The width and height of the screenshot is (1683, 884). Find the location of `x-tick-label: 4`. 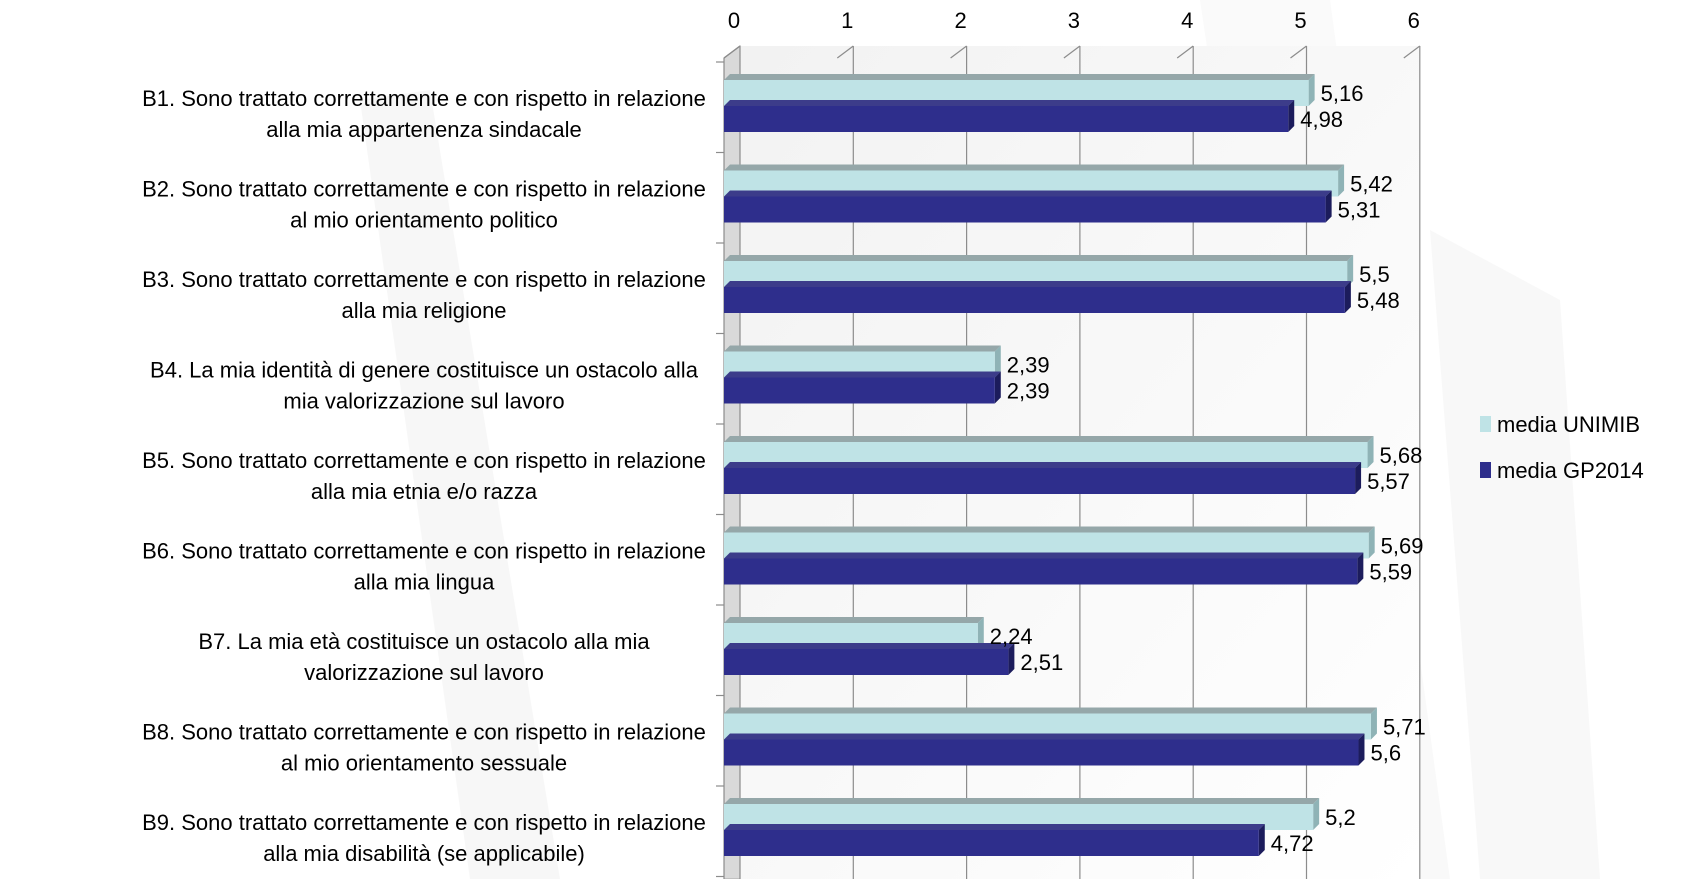

x-tick-label: 4 is located at coordinates (1187, 20).